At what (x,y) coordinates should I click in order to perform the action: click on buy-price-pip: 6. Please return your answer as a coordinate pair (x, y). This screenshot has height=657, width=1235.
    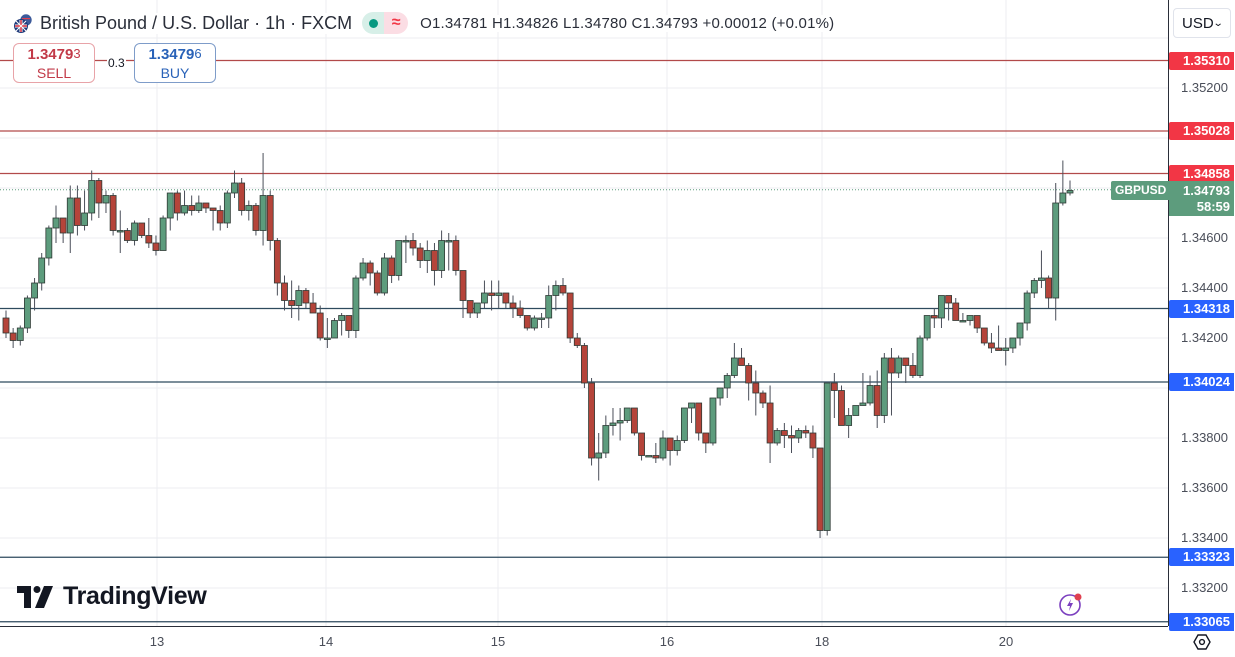
    Looking at the image, I should click on (198, 53).